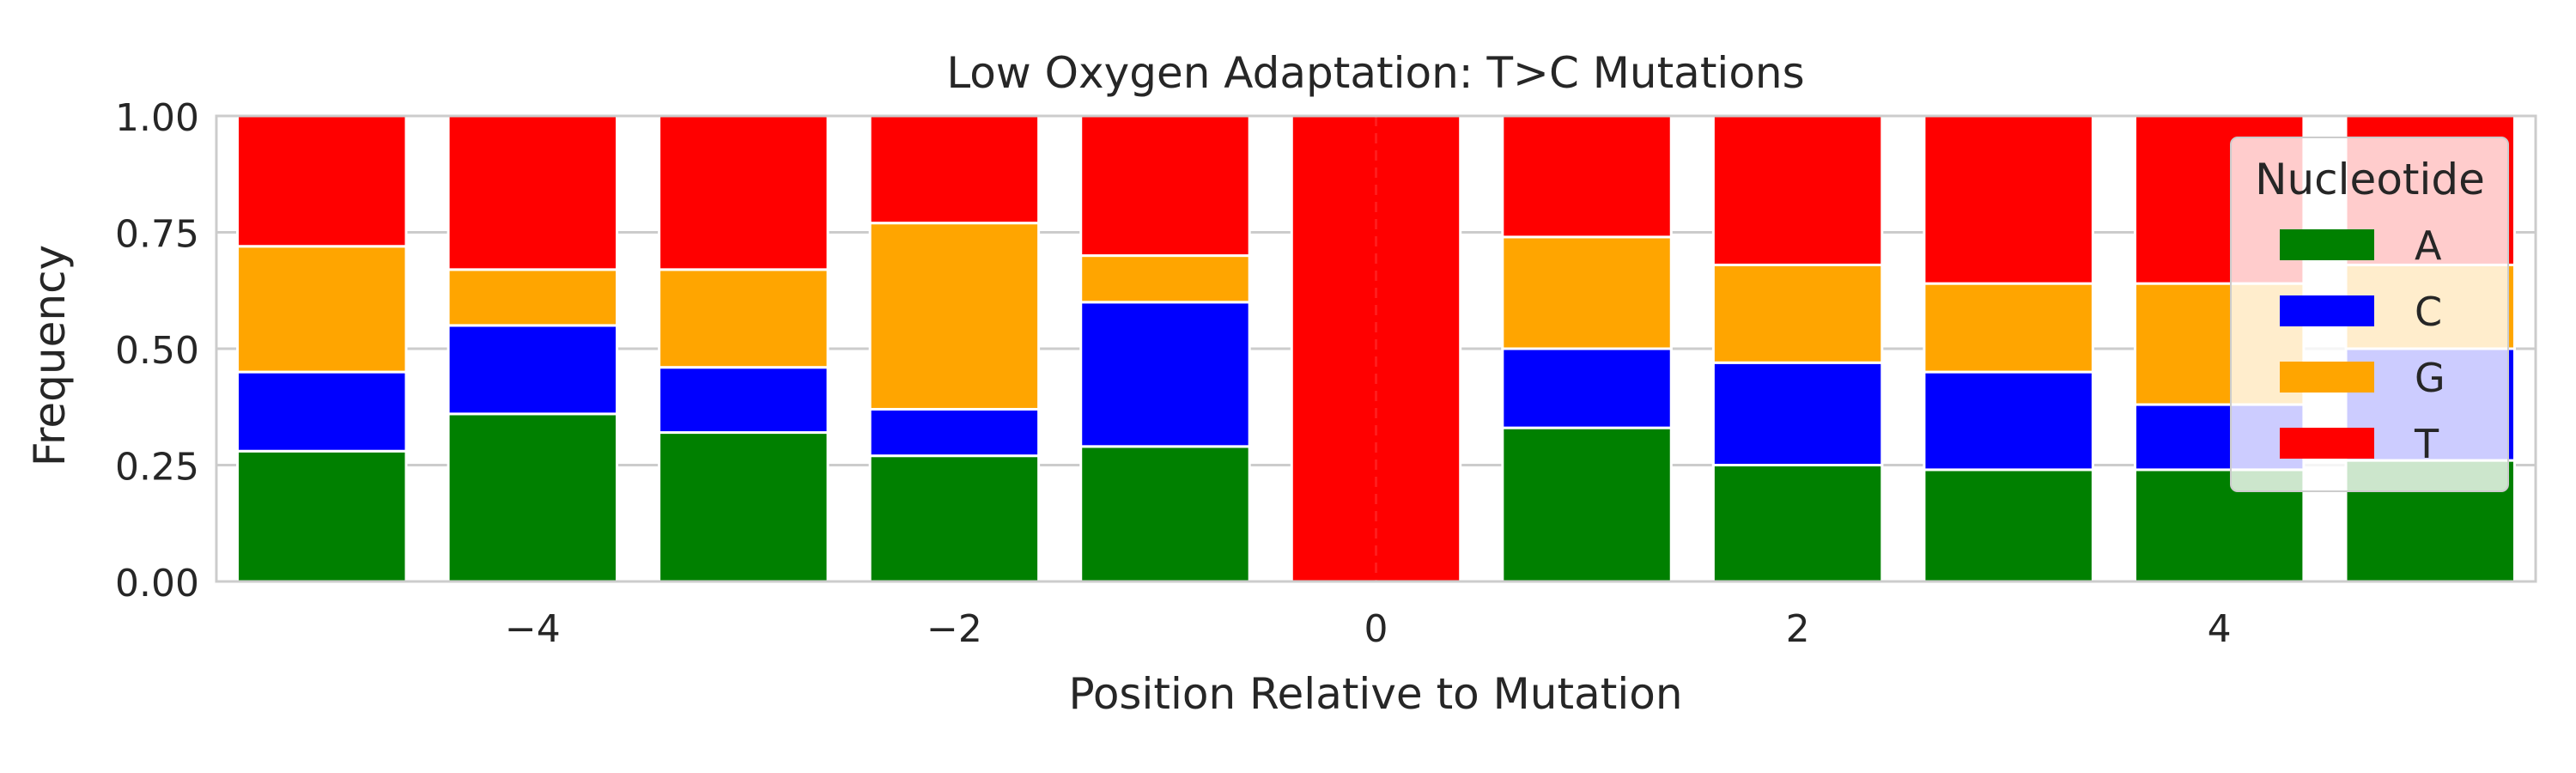  I want to click on legend-label-A: A, so click(2428, 245).